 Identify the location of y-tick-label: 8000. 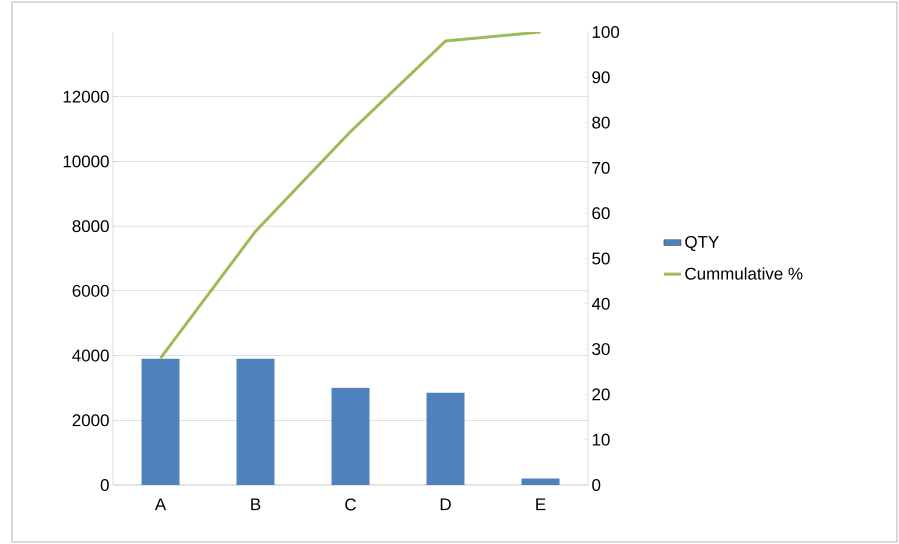
(90, 226).